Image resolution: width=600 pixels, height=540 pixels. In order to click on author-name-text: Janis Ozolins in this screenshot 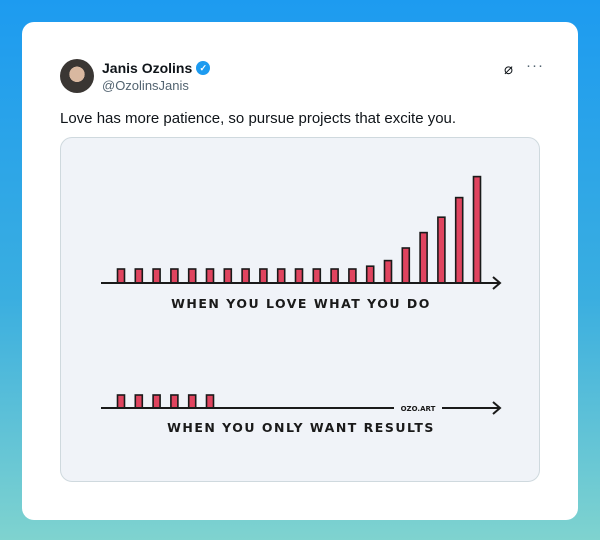, I will do `click(147, 68)`.